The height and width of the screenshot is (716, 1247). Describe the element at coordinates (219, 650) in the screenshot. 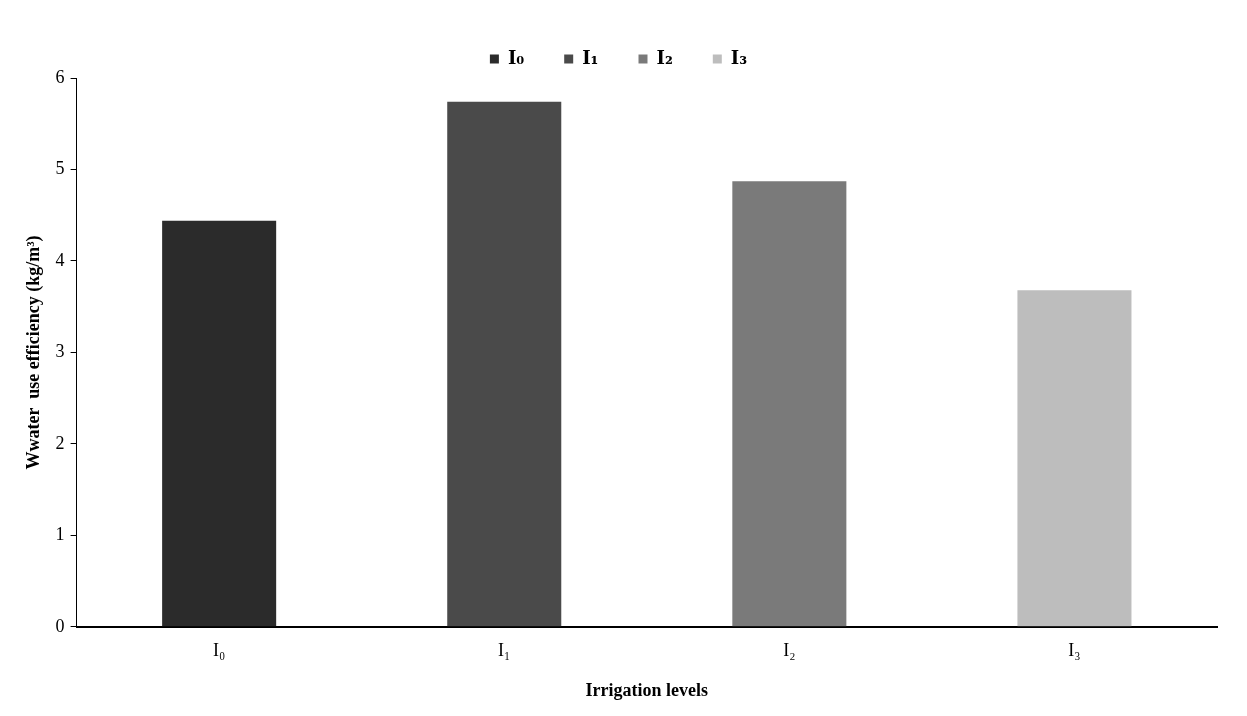

I see `x-tick-label: I₀` at that location.